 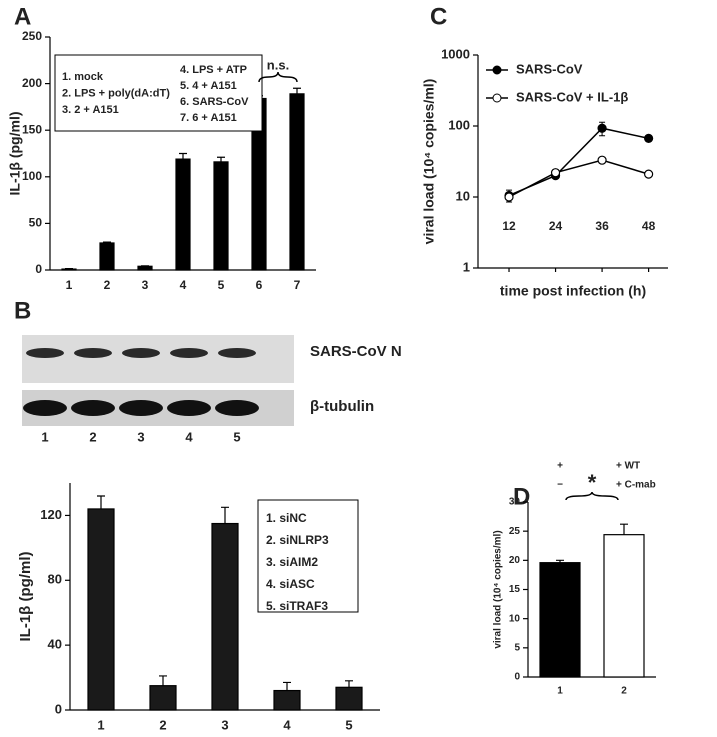 I want to click on legend-item: 3. 2 + A151, so click(x=90, y=110).